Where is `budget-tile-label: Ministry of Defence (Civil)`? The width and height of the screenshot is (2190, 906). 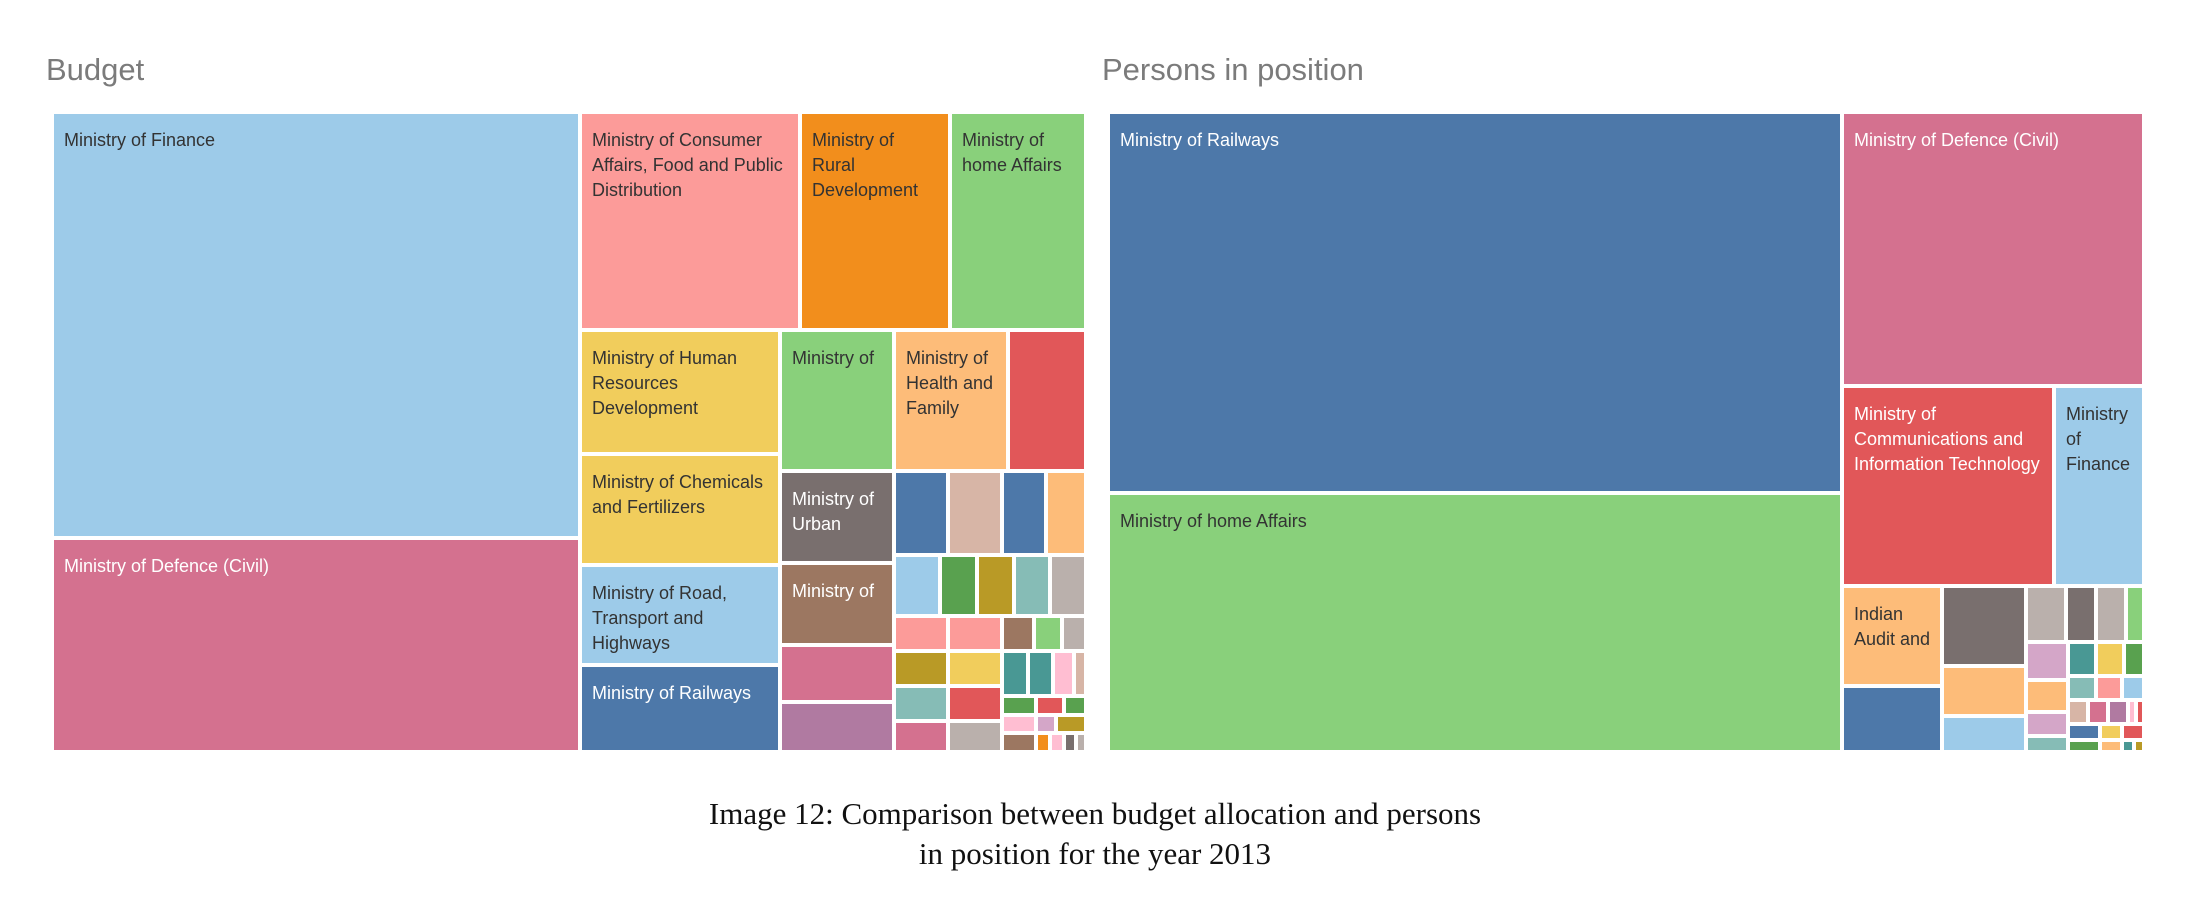
budget-tile-label: Ministry of Defence (Civil) is located at coordinates (167, 566).